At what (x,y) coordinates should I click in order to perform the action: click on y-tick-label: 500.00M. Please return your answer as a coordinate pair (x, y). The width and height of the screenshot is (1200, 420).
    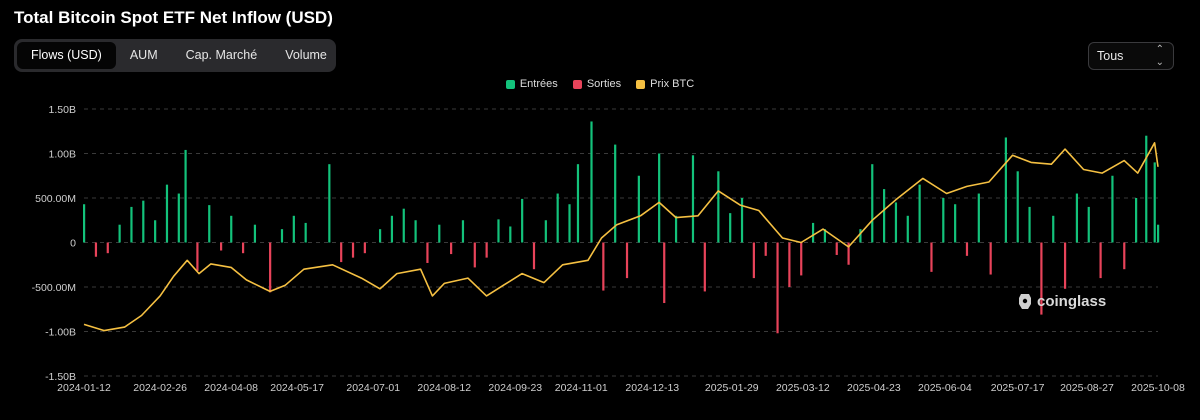
    Looking at the image, I should click on (55, 199).